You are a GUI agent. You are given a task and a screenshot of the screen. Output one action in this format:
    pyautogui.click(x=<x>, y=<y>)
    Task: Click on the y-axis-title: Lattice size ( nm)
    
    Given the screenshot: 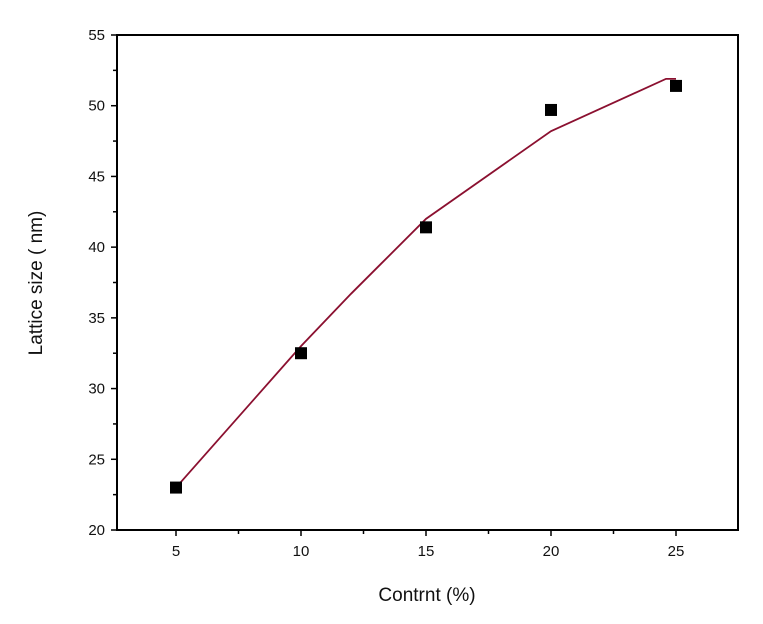 What is the action you would take?
    pyautogui.click(x=36, y=283)
    